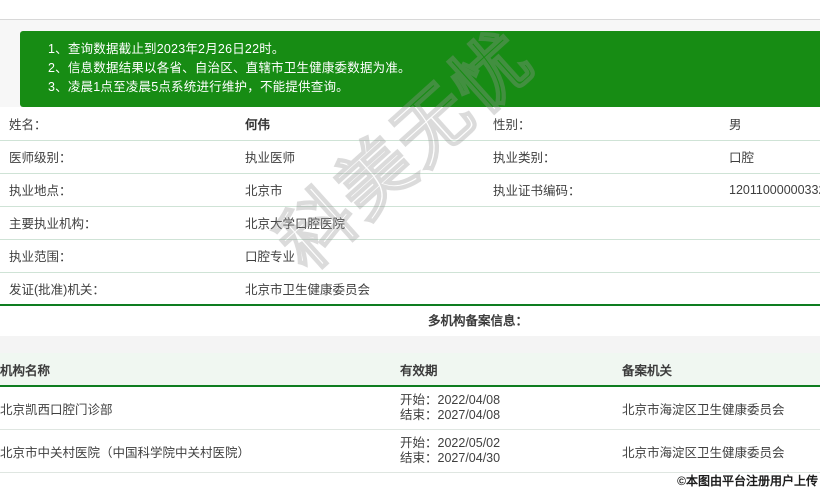 The image size is (820, 490). I want to click on cell-institution-name: 北京凯西口腔门诊部, so click(200, 408).